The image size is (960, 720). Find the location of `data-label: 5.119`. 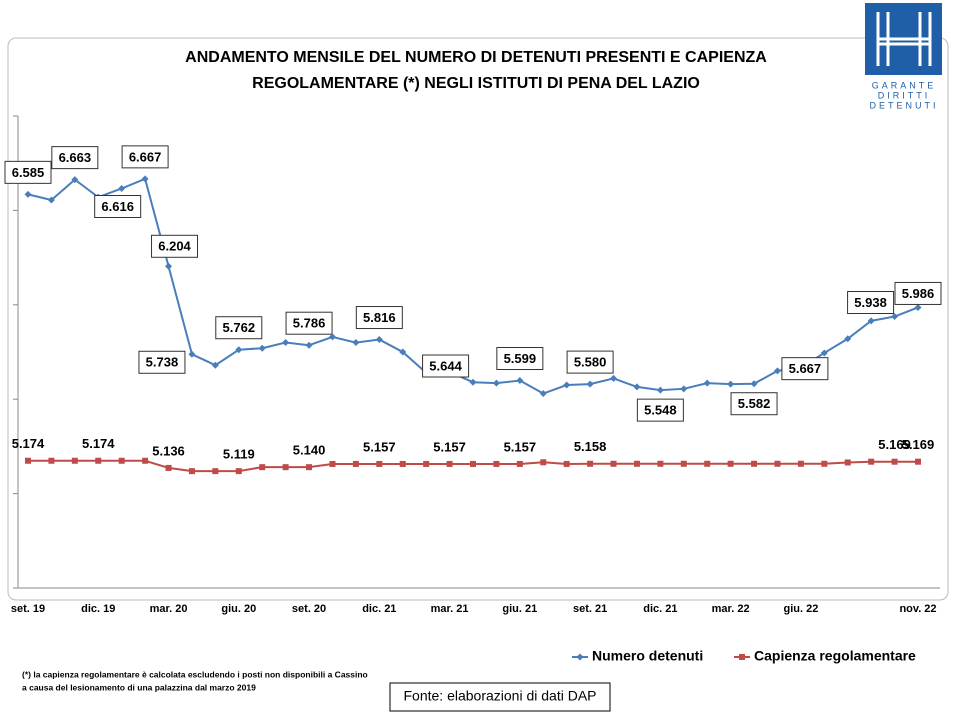

data-label: 5.119 is located at coordinates (239, 454).